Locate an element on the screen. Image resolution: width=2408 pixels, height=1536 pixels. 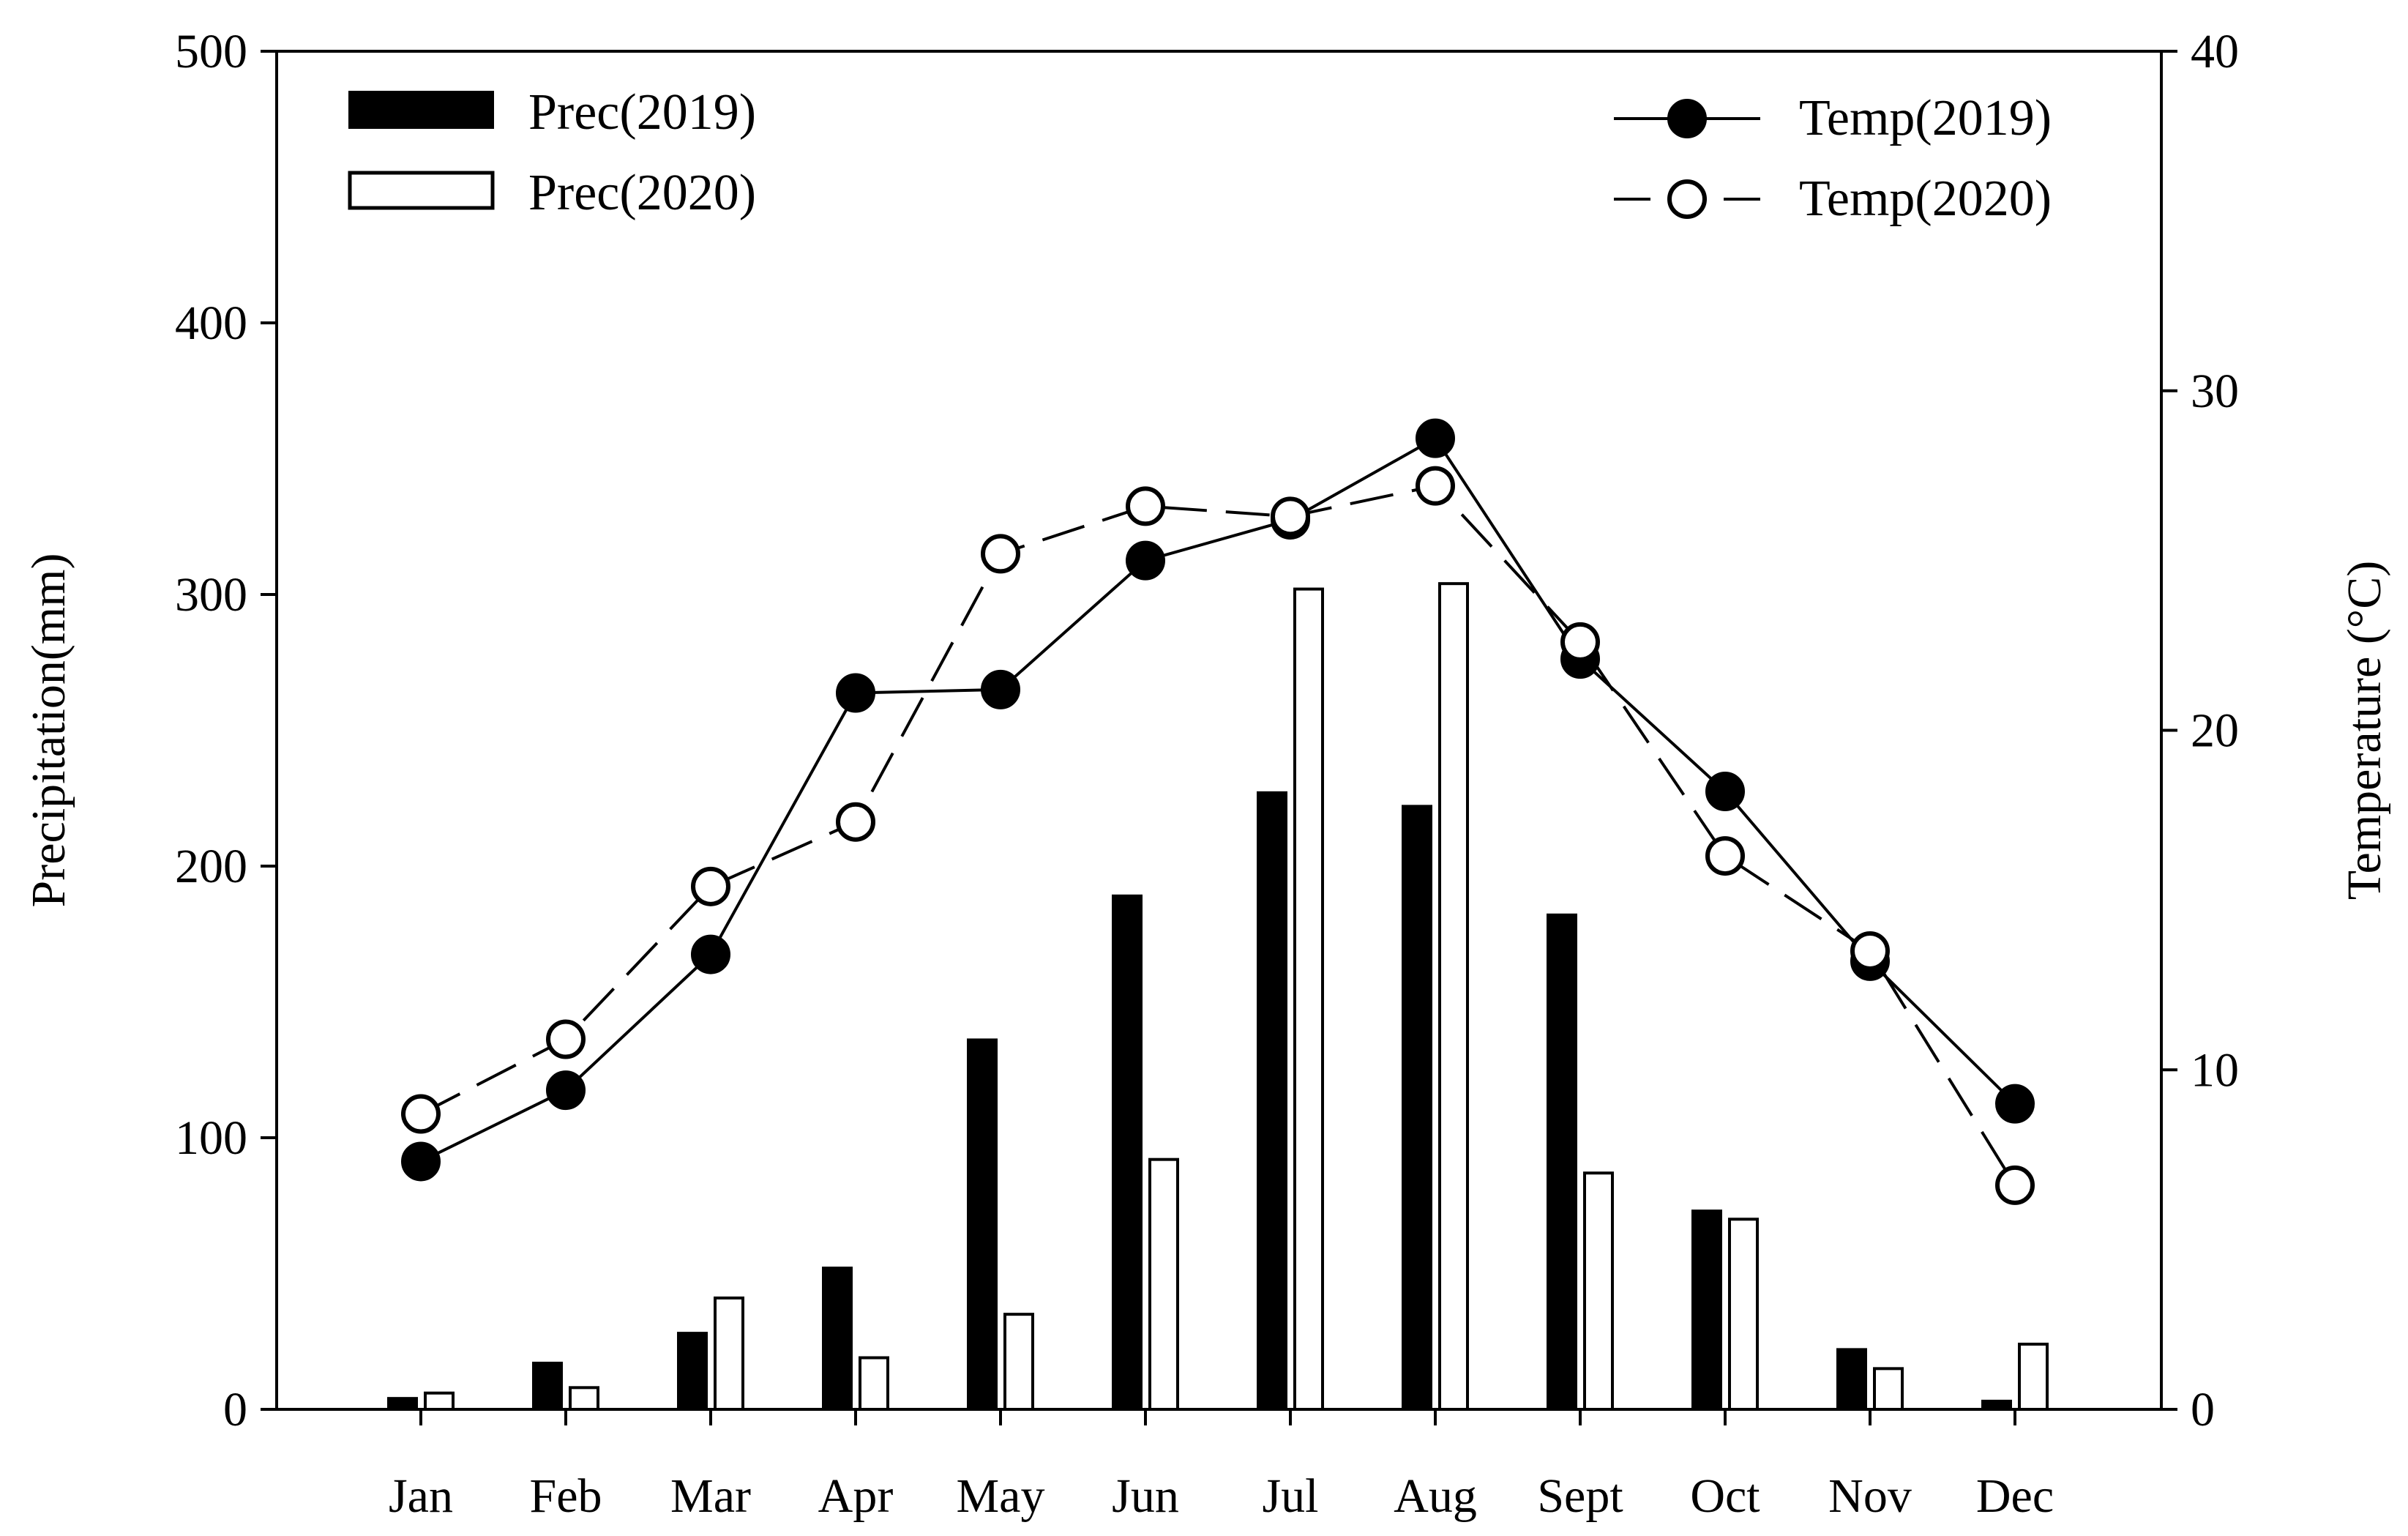
y-tick-label: 300 is located at coordinates (211, 595).